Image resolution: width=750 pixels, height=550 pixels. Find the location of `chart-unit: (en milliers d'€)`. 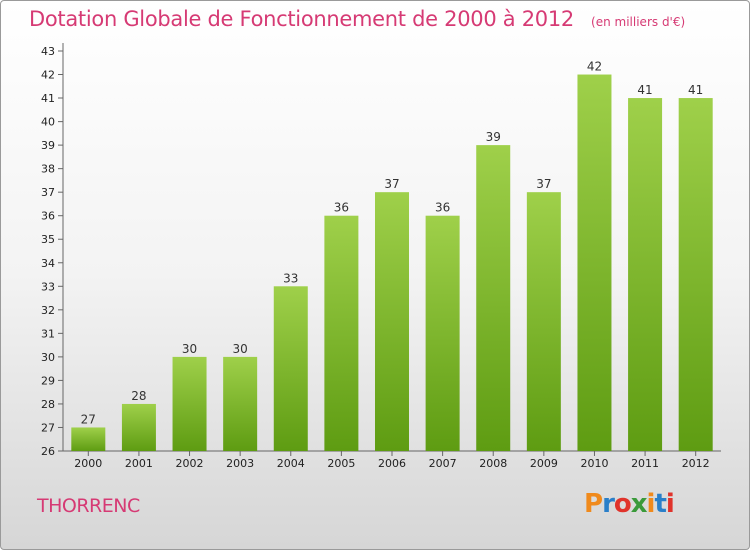

chart-unit: (en milliers d'€) is located at coordinates (638, 22).